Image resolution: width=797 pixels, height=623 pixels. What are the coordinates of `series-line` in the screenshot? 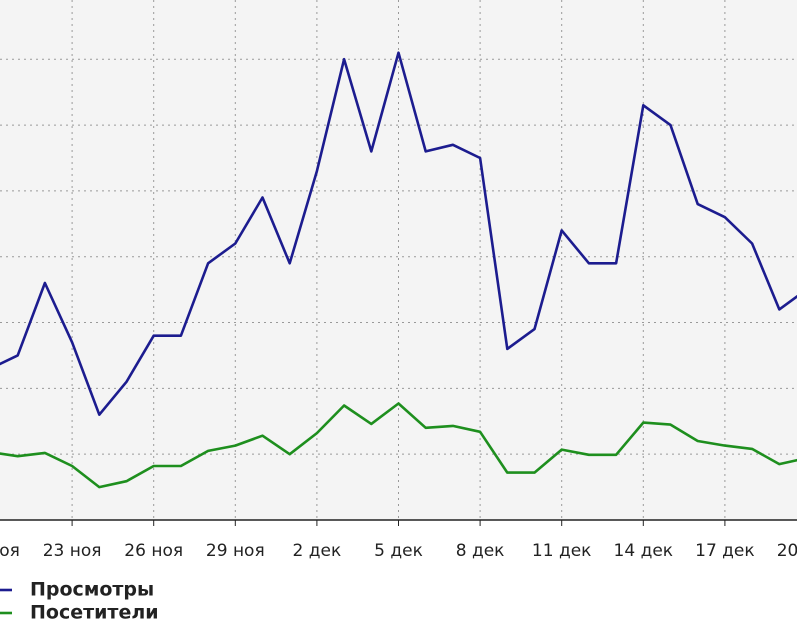 It's located at (398, 445).